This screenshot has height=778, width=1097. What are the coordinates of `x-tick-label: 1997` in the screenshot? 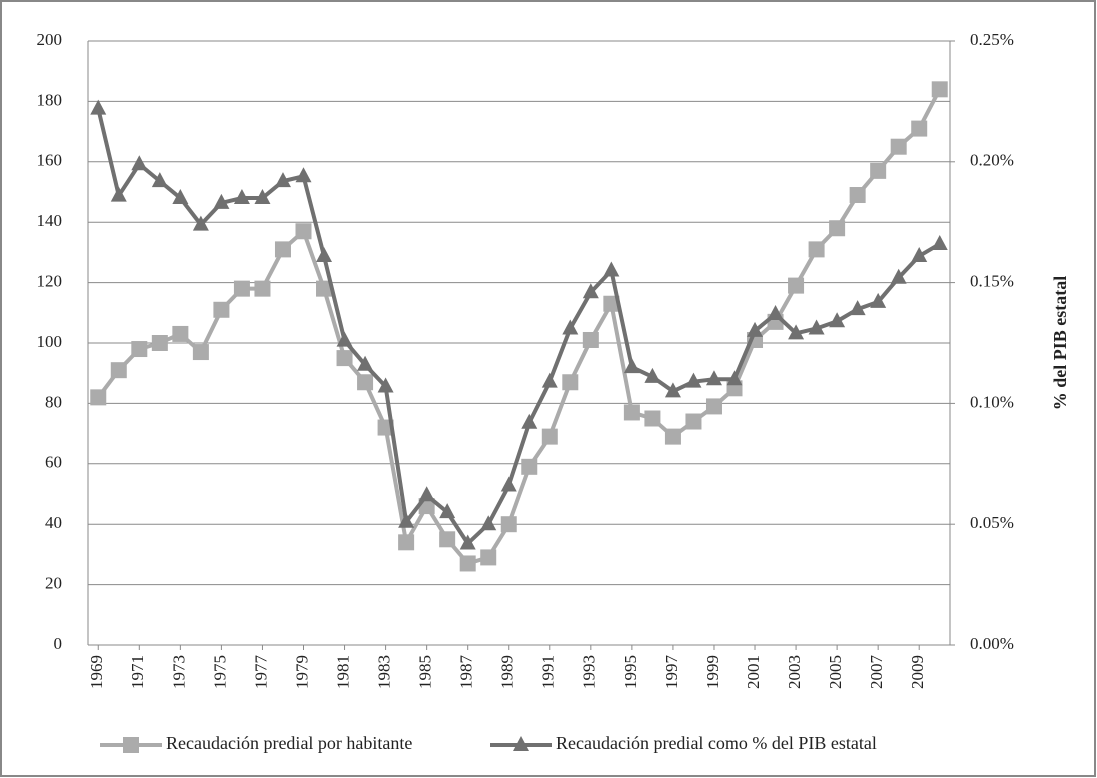 It's located at (671, 672).